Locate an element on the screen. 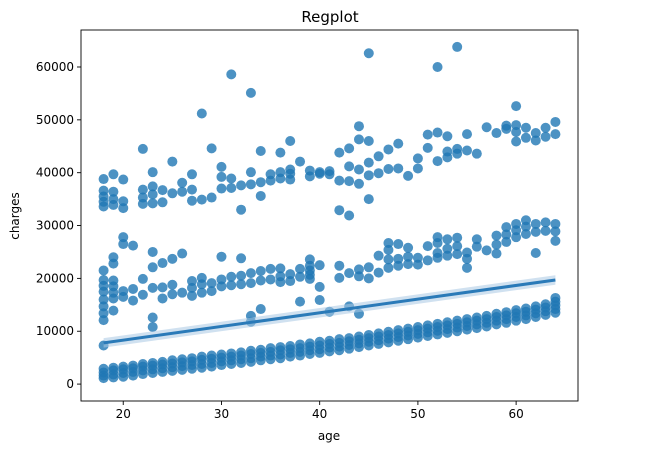 The width and height of the screenshot is (648, 458). x-axis-label: age is located at coordinates (329, 436).